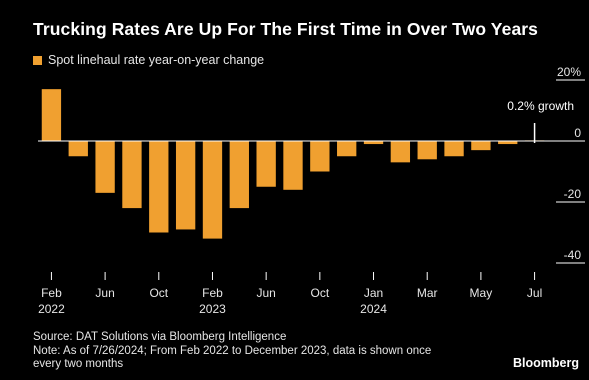 Image resolution: width=589 pixels, height=380 pixels. I want to click on annotation-label: 0.2% growth, so click(540, 106).